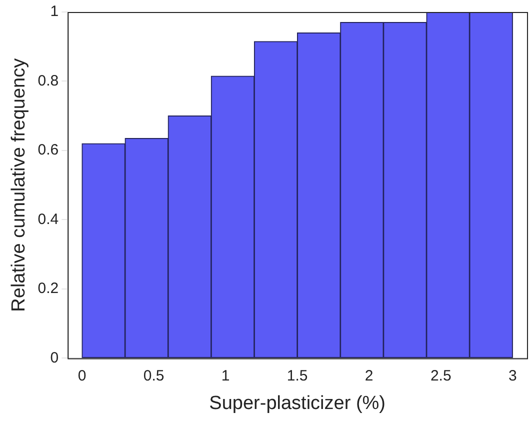 The width and height of the screenshot is (529, 423). What do you see at coordinates (54, 11) in the screenshot?
I see `y-tick-label: 1` at bounding box center [54, 11].